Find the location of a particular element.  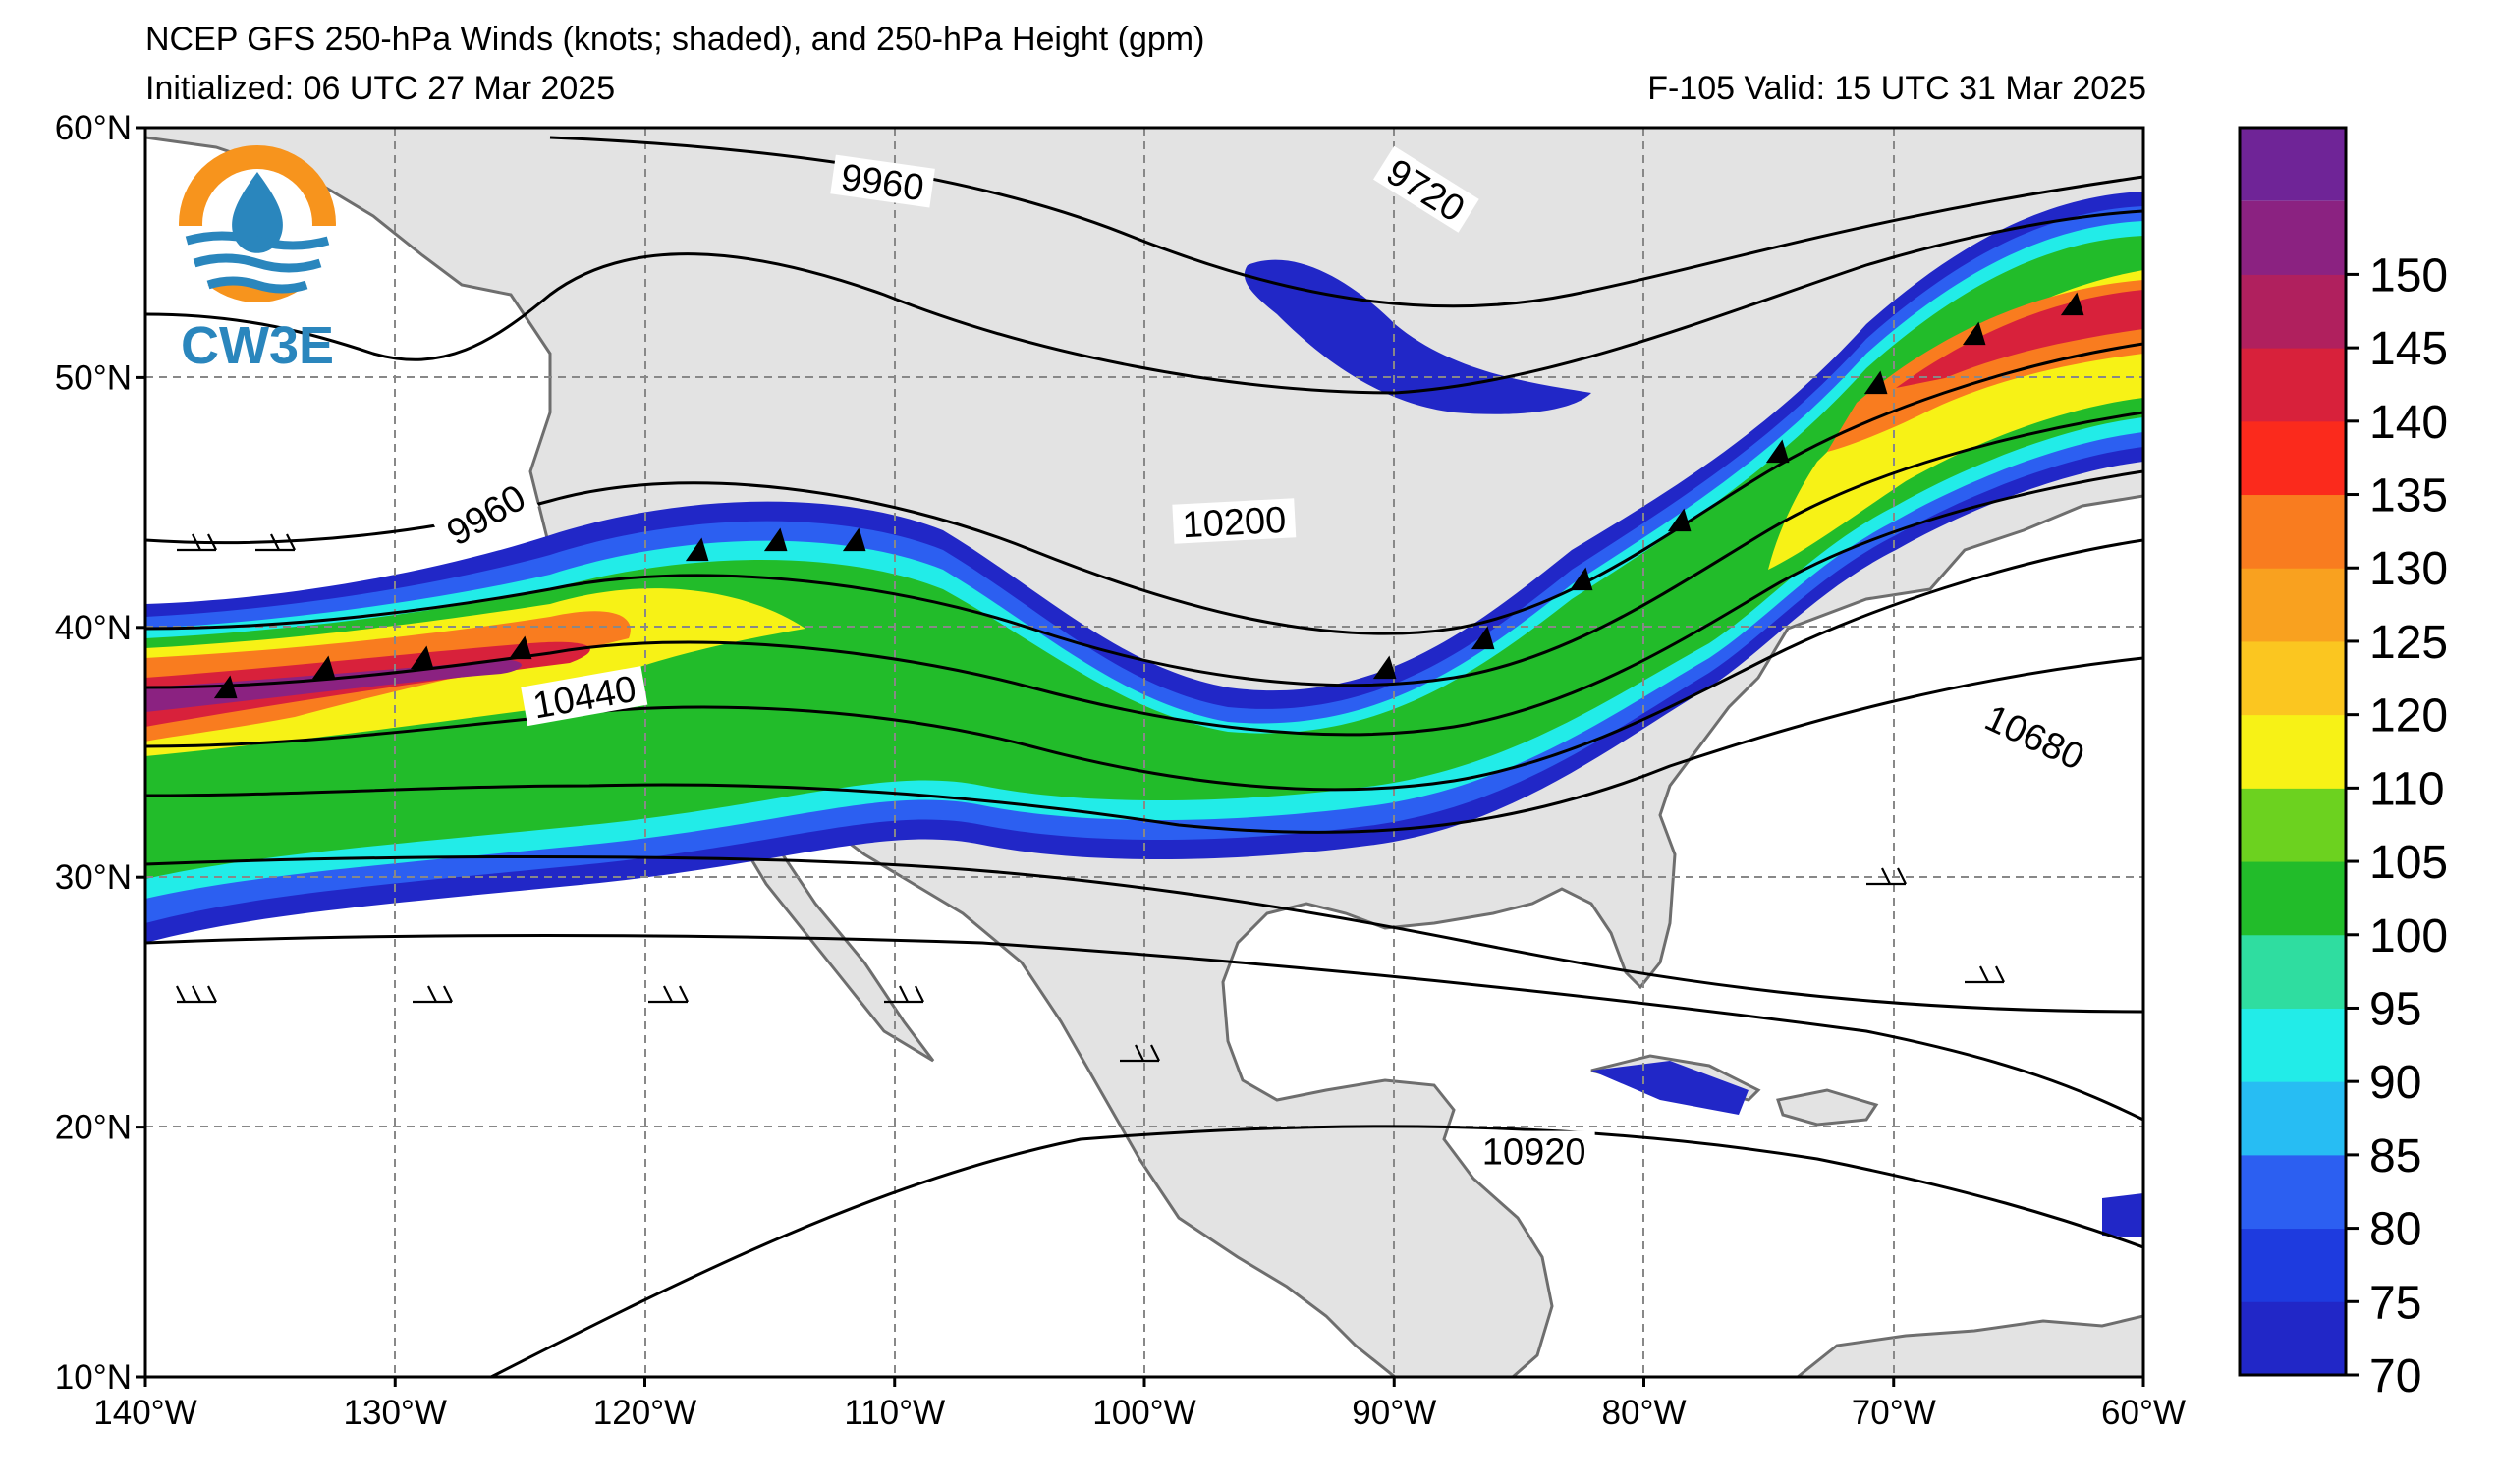

south-america-landmass is located at coordinates (1969, 1345).